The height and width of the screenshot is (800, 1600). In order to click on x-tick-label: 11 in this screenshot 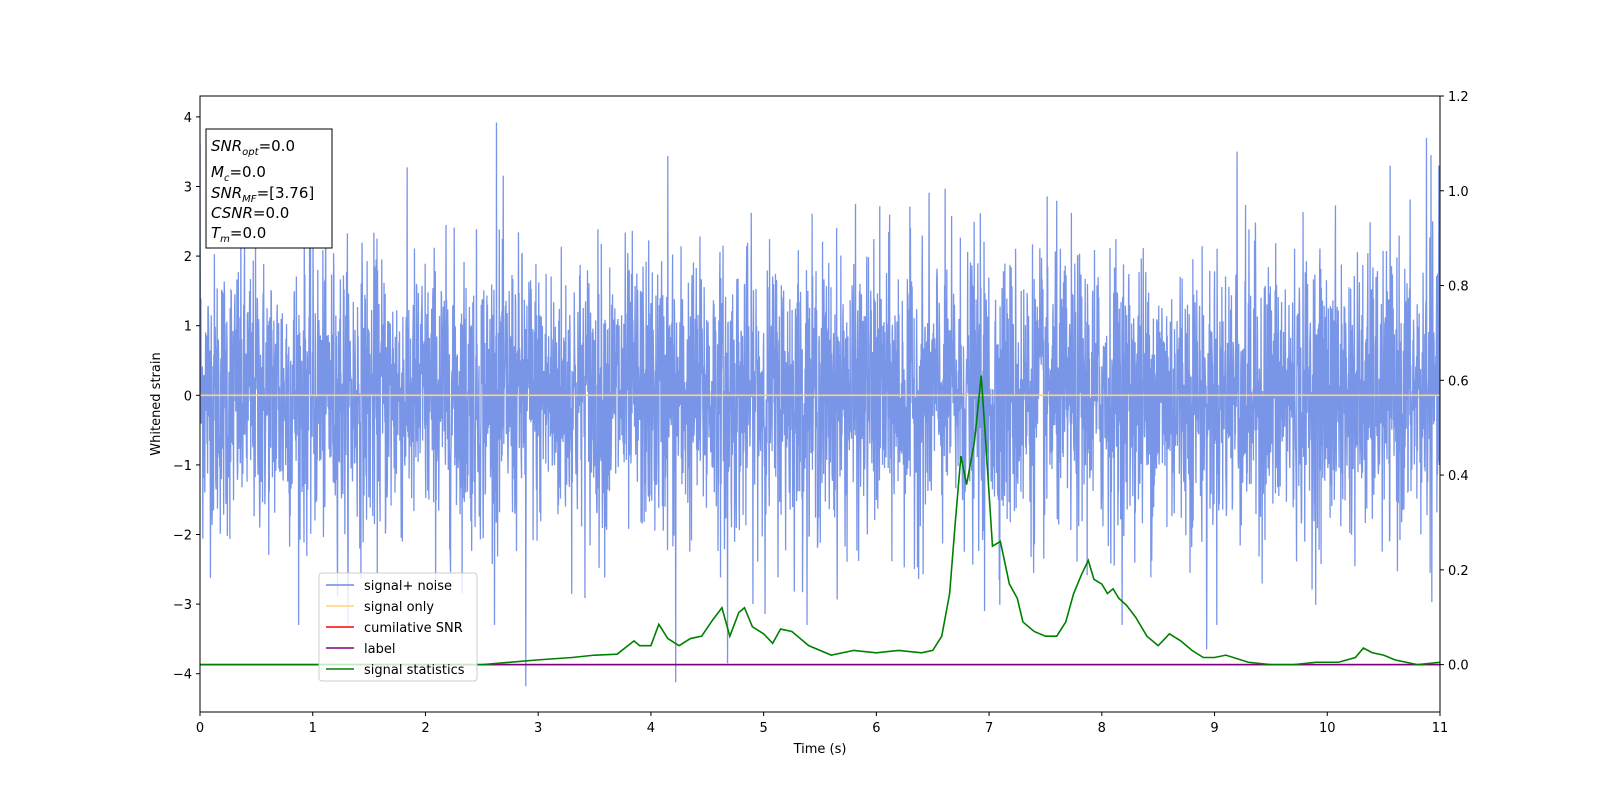, I will do `click(1440, 728)`.